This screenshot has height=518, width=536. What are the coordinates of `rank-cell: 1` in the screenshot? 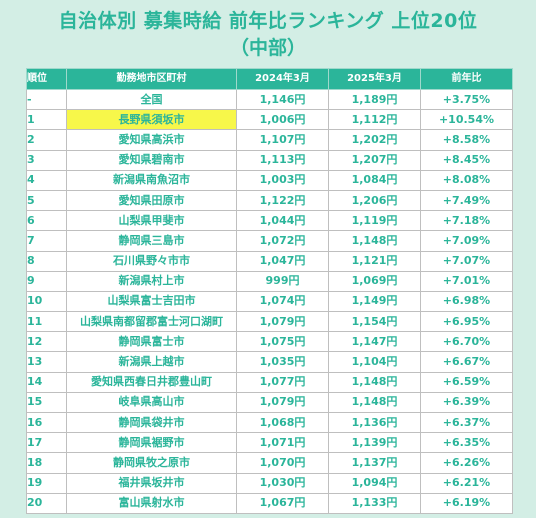 It's located at (46, 120).